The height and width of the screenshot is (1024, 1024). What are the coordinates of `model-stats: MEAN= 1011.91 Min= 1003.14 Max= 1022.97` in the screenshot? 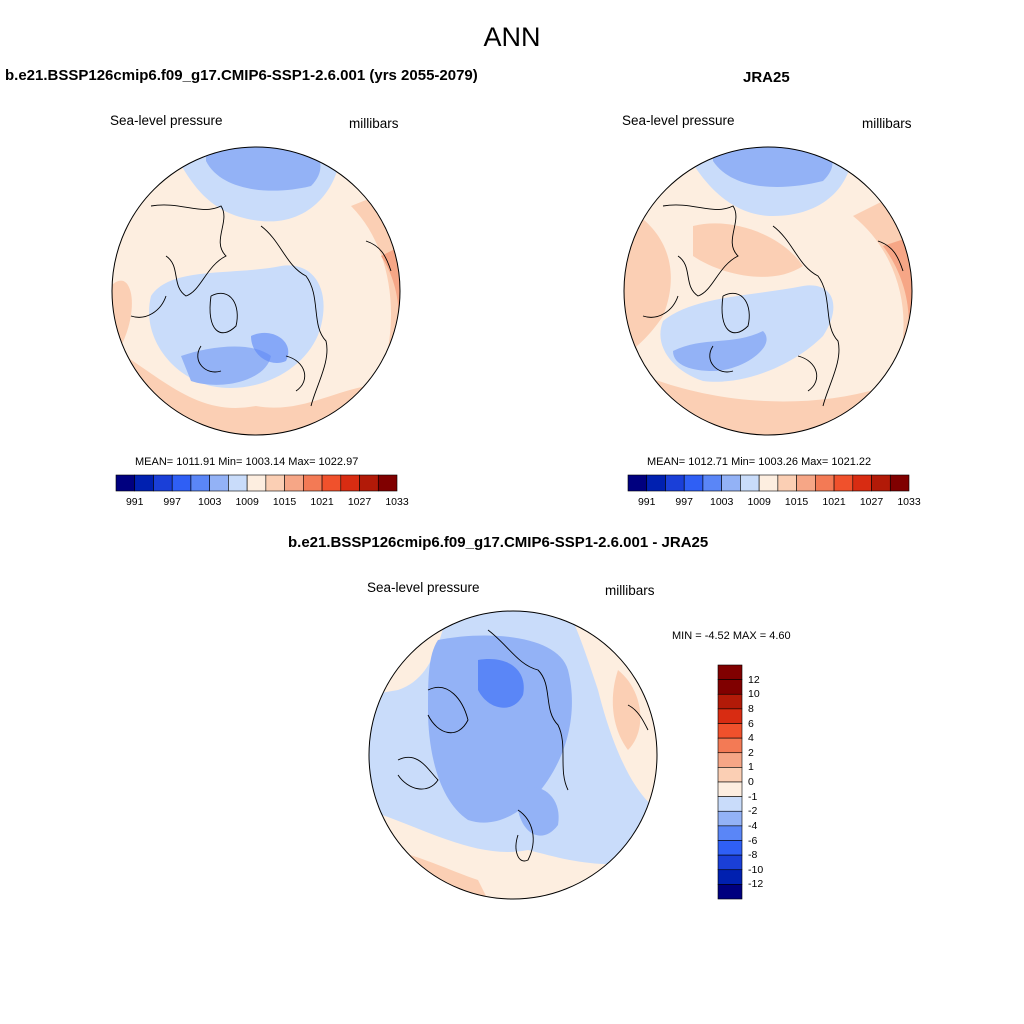 It's located at (247, 462).